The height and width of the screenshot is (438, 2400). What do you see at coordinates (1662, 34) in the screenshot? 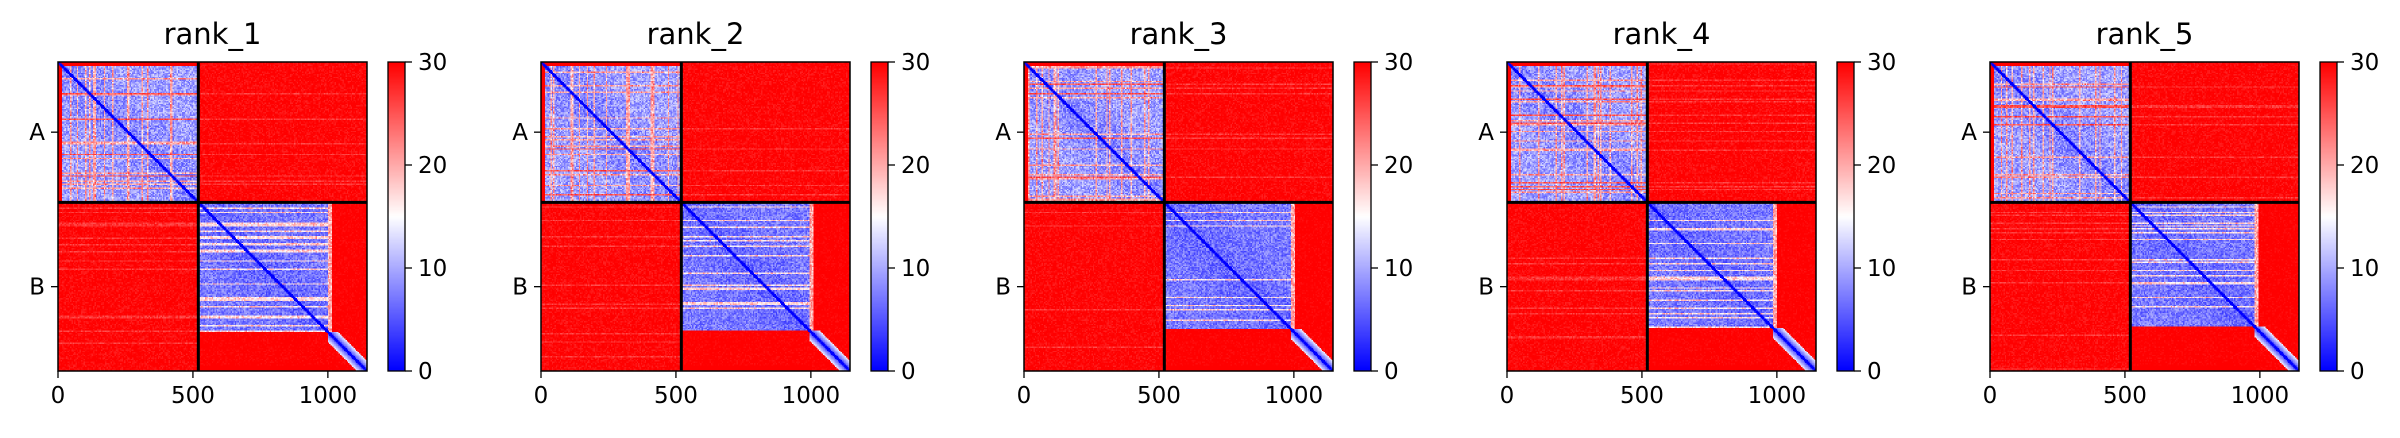
I see `panel-title: rank_4` at bounding box center [1662, 34].